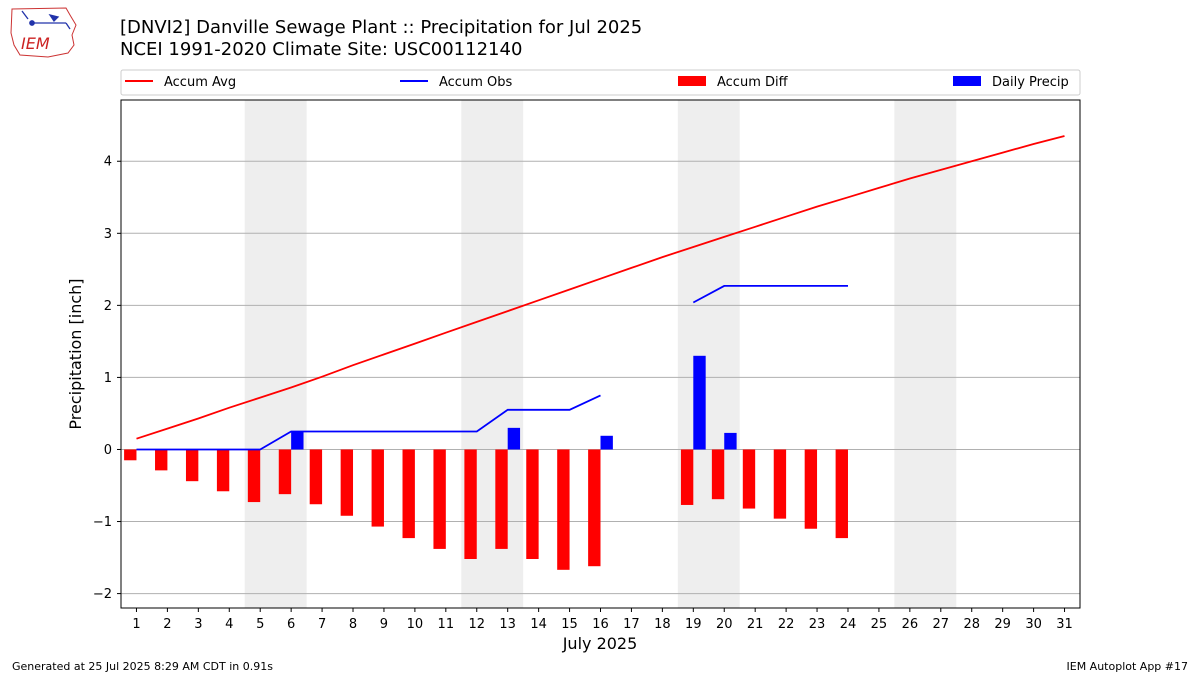  I want to click on x-tick-label: 5, so click(260, 624).